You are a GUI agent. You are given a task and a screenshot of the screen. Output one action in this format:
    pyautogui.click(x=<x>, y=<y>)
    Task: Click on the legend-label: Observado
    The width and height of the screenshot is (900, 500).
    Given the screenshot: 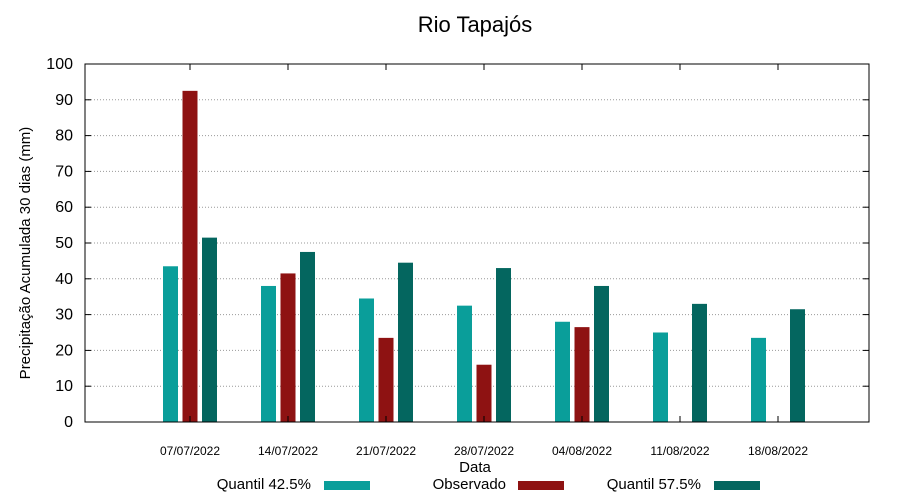 What is the action you would take?
    pyautogui.click(x=469, y=484)
    